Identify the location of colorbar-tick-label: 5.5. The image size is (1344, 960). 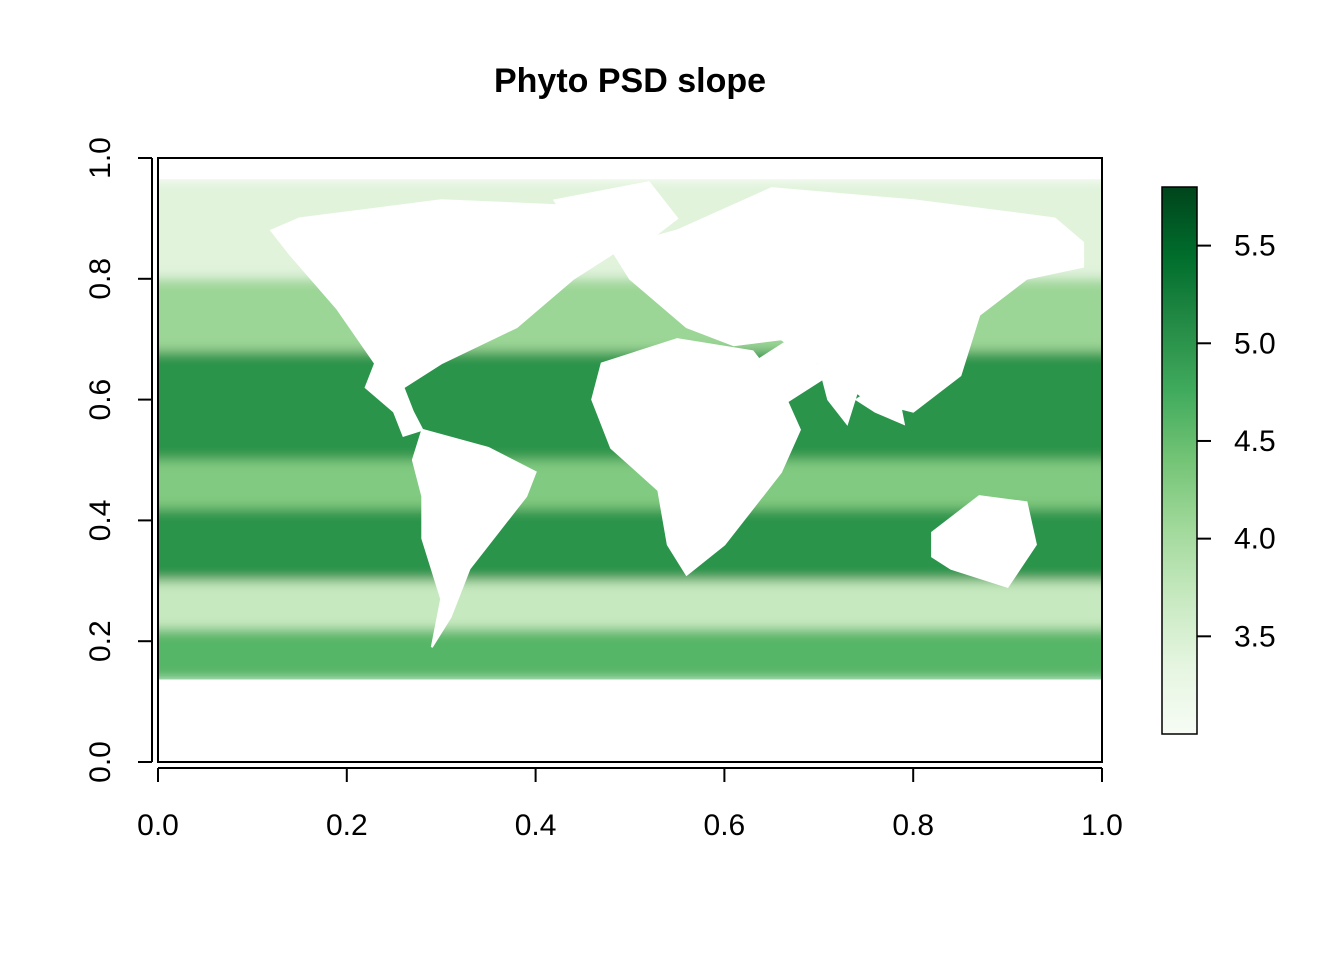
(1255, 246).